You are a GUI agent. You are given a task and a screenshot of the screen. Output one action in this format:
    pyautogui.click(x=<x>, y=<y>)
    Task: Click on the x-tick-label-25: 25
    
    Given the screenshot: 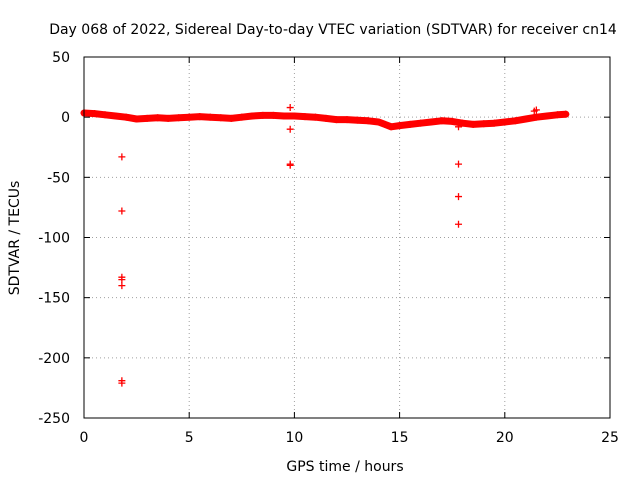 What is the action you would take?
    pyautogui.click(x=610, y=438)
    